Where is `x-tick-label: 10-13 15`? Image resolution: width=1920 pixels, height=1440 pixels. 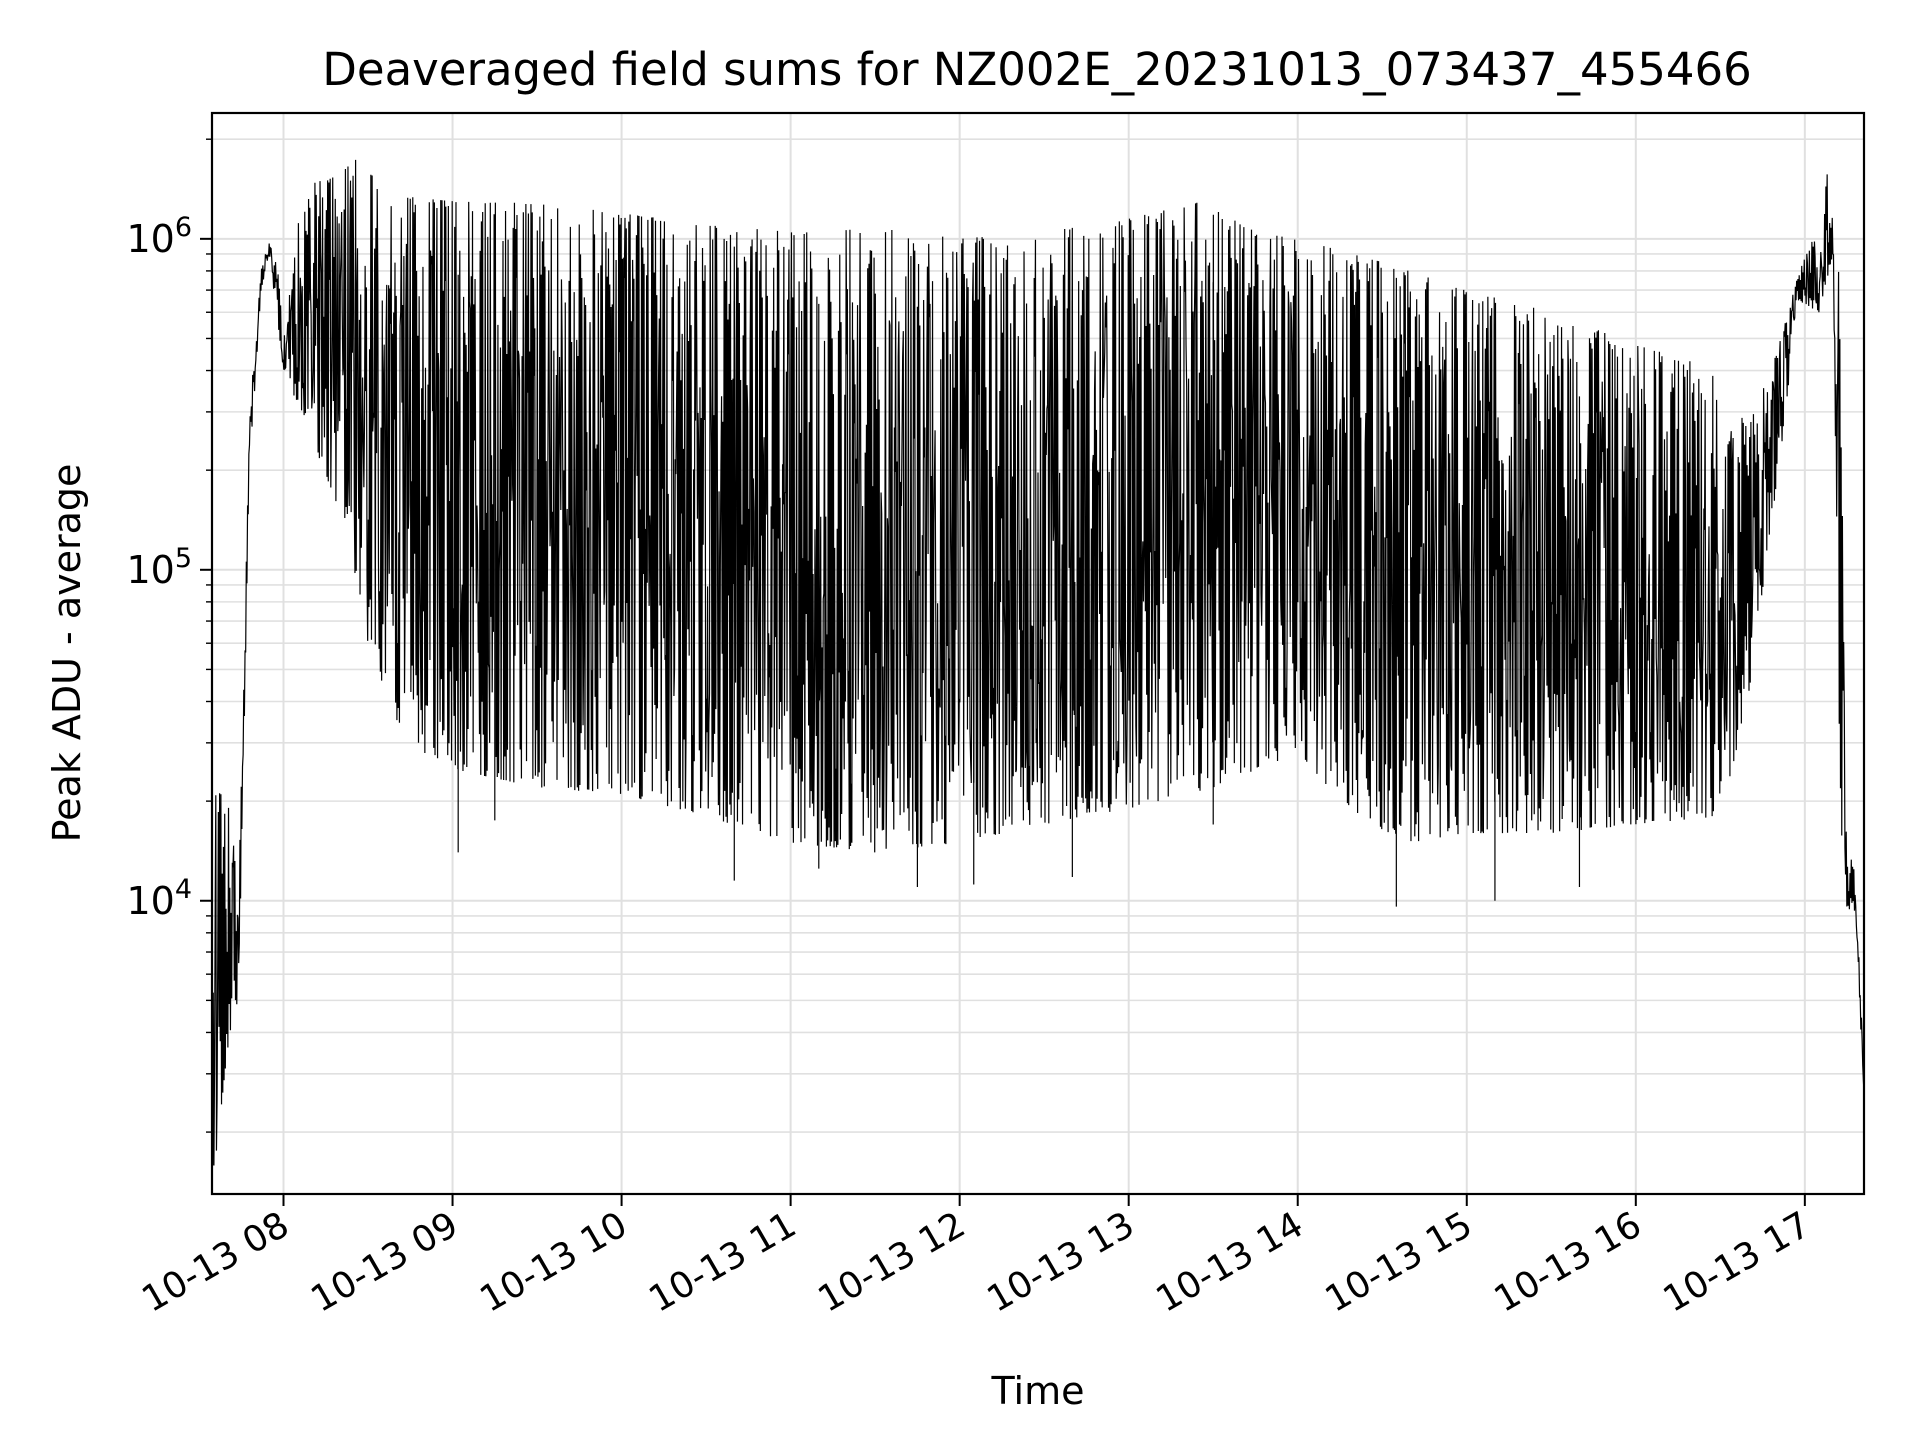
x-tick-label: 10-13 15 is located at coordinates (1399, 1262).